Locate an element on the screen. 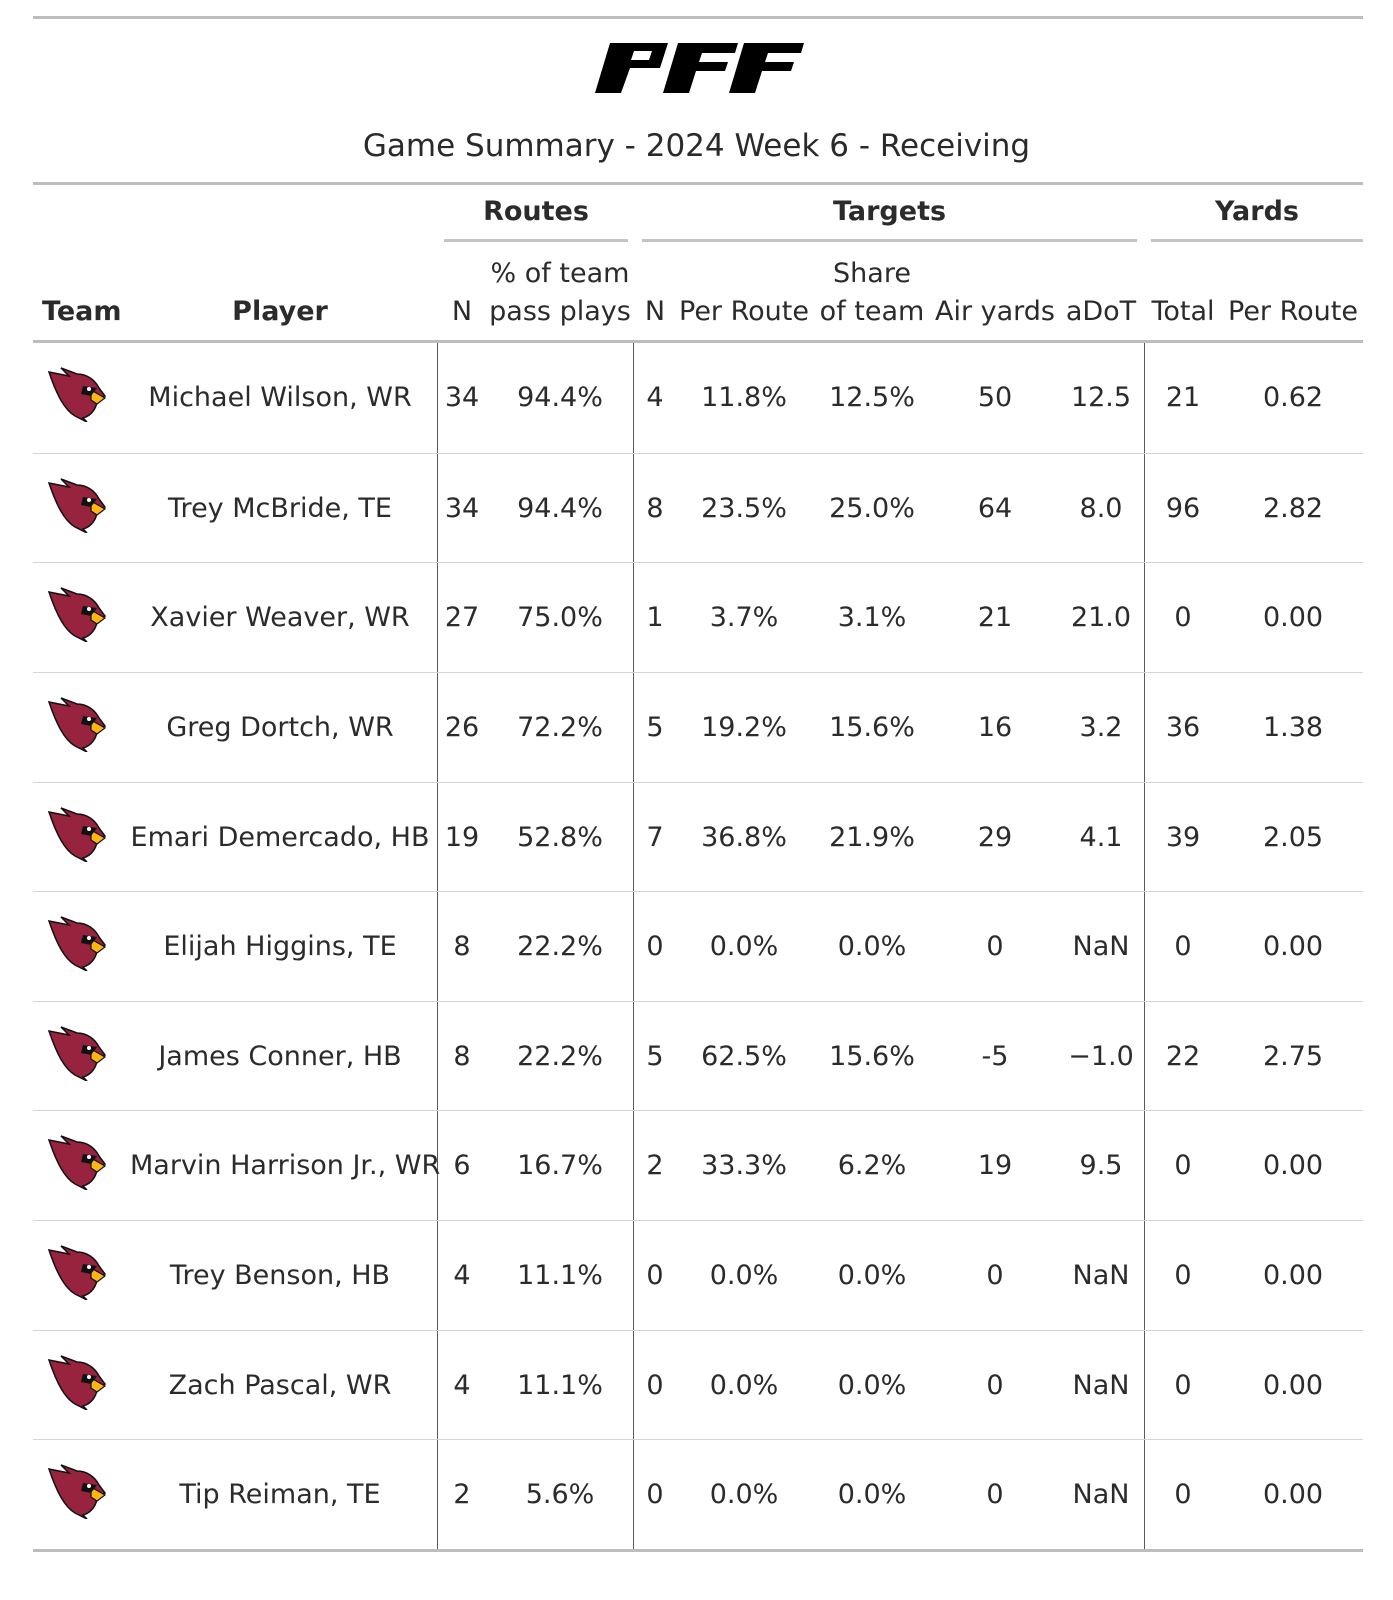 The height and width of the screenshot is (1600, 1393). adot-cell: 8.0 is located at coordinates (1101, 508).